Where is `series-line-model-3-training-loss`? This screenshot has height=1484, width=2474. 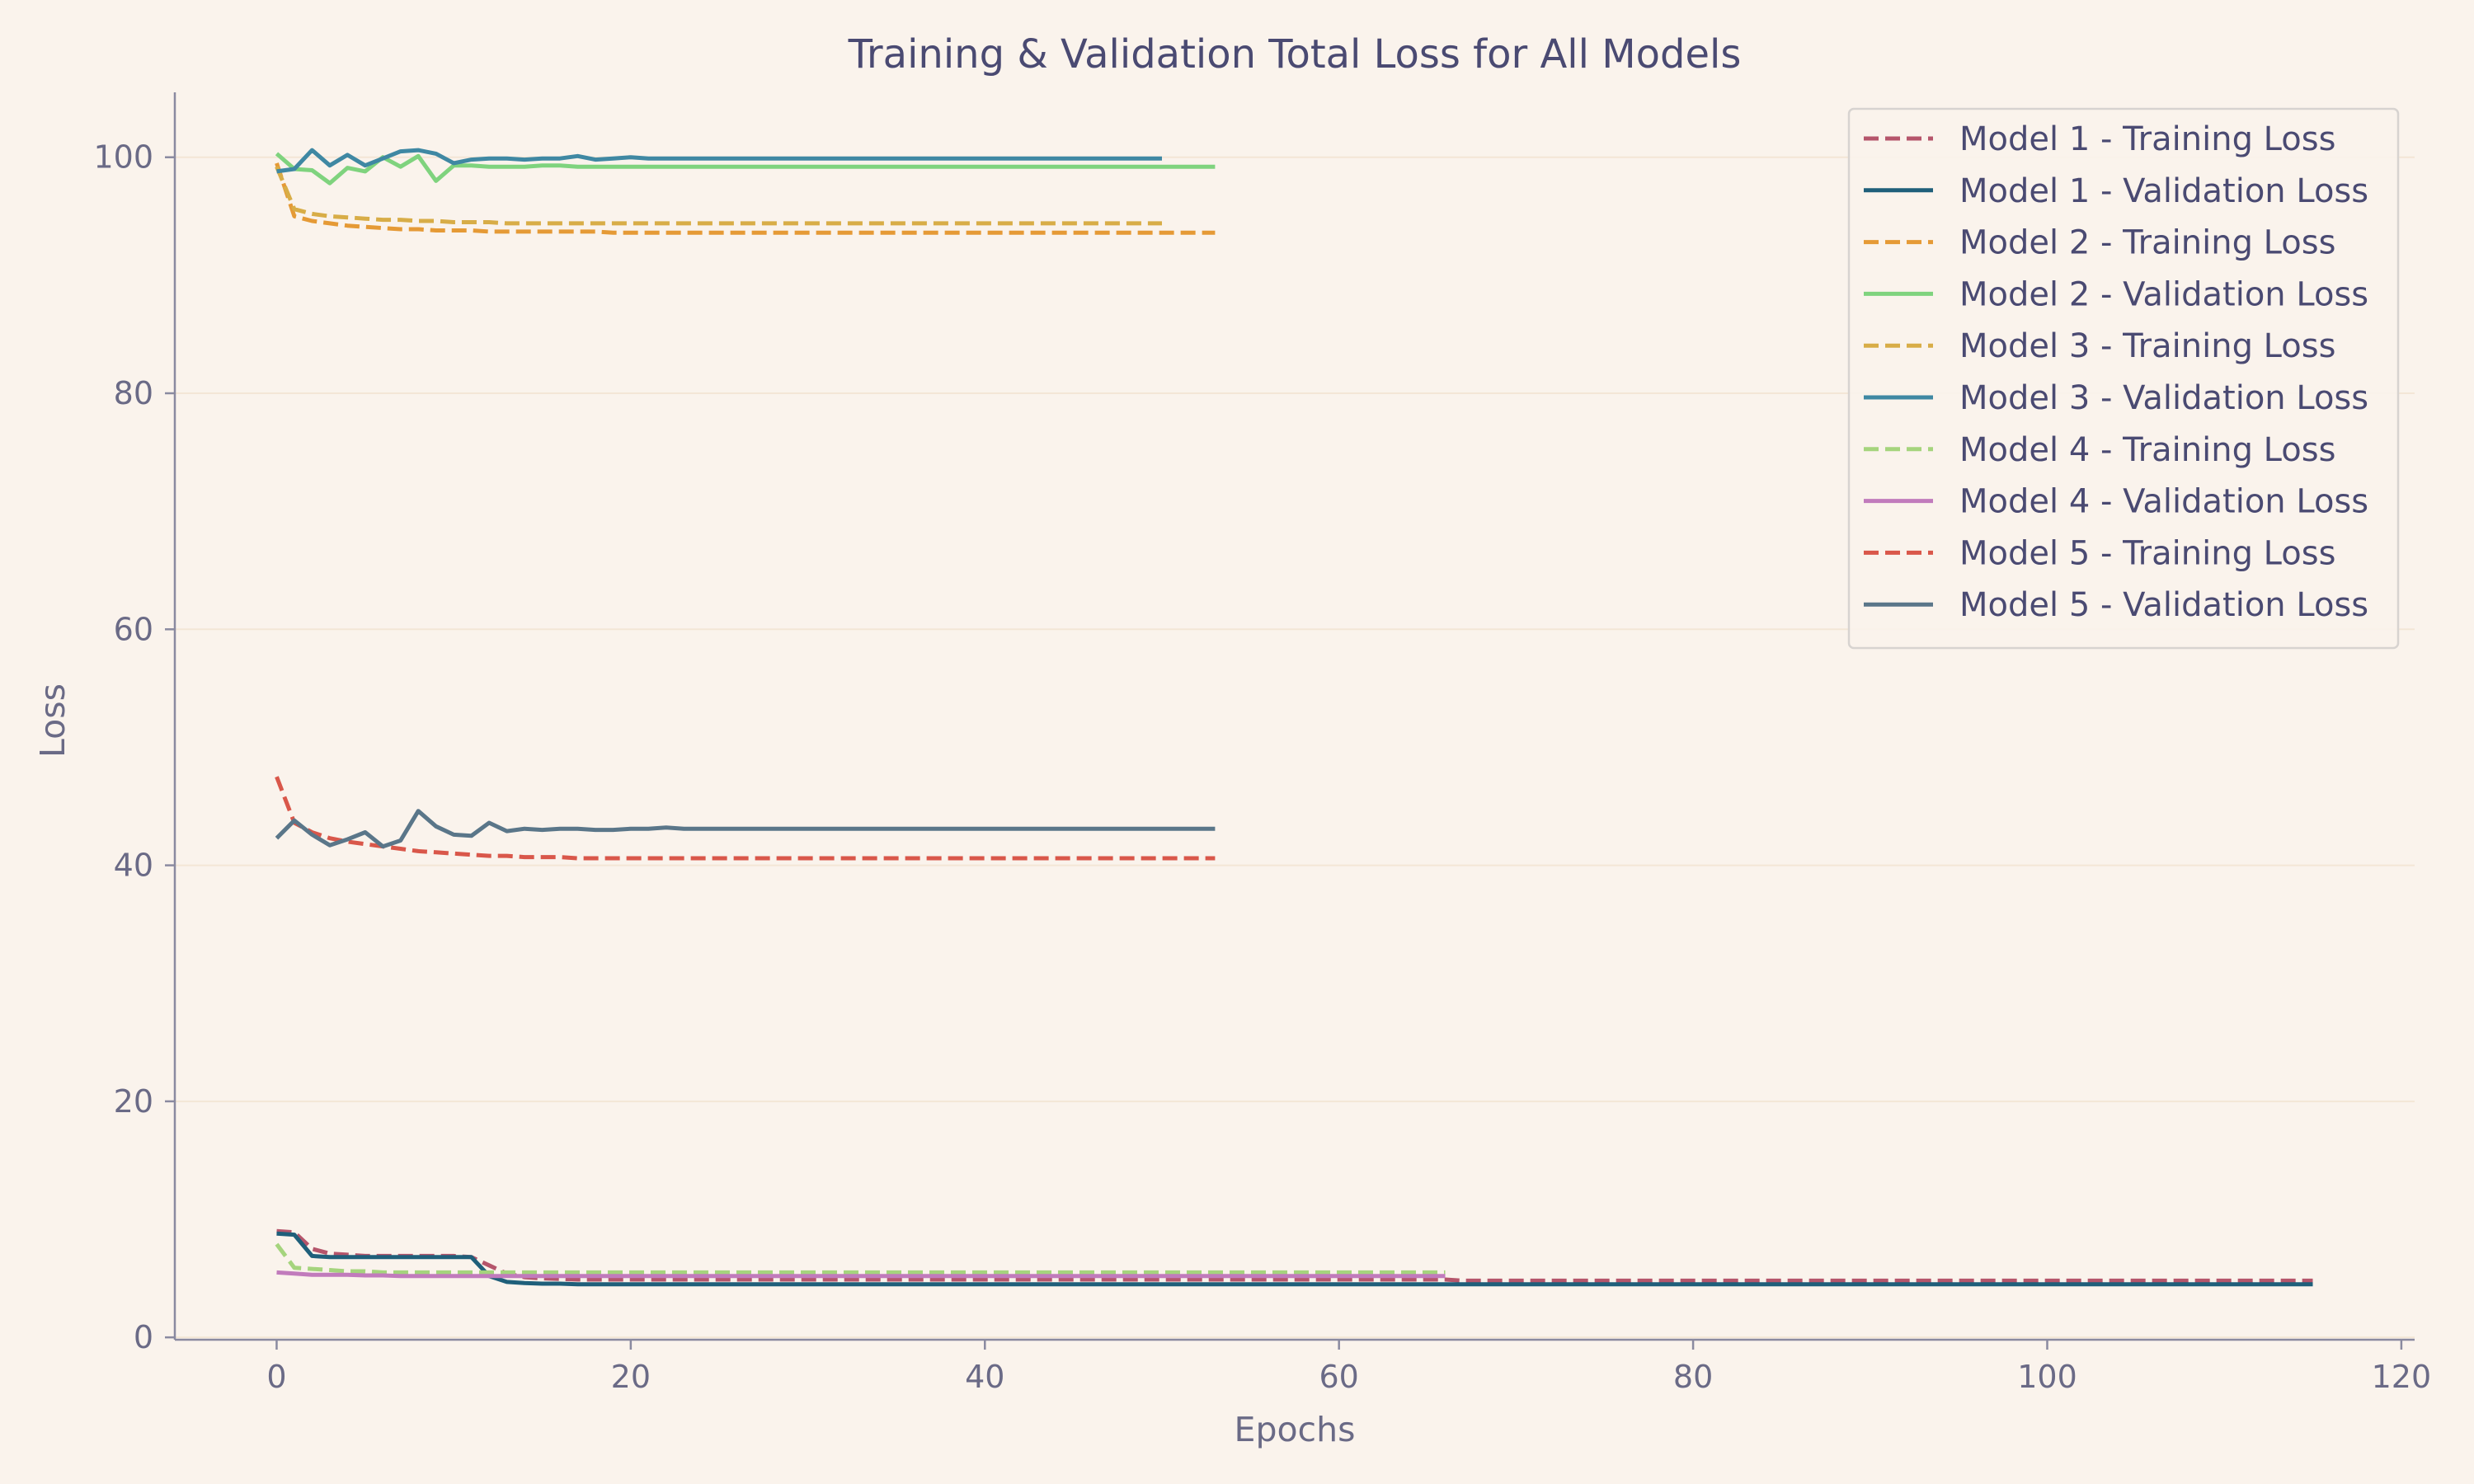
series-line-model-3-training-loss is located at coordinates (718, 196).